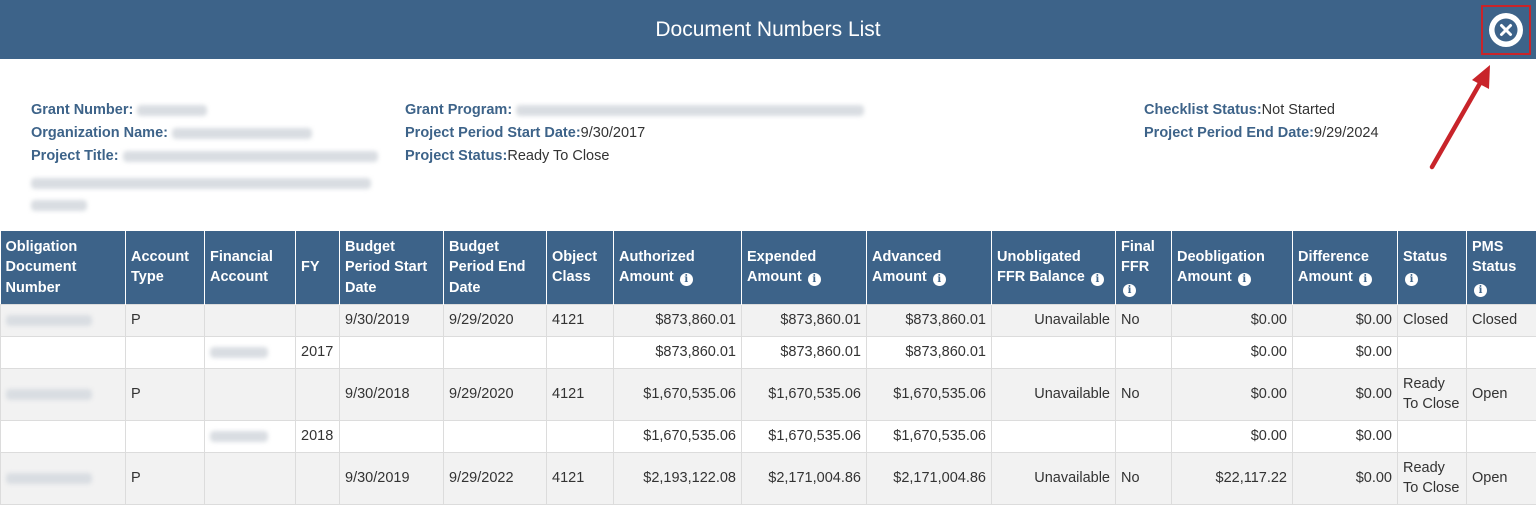 Image resolution: width=1536 pixels, height=505 pixels. What do you see at coordinates (1345, 267) in the screenshot?
I see `column-header: Difference Amount i` at bounding box center [1345, 267].